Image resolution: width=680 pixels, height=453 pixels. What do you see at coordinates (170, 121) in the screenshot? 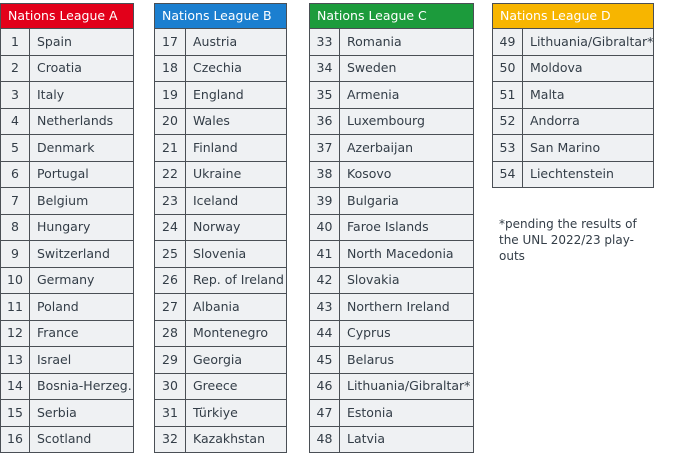
I see `rank-cell: 20` at bounding box center [170, 121].